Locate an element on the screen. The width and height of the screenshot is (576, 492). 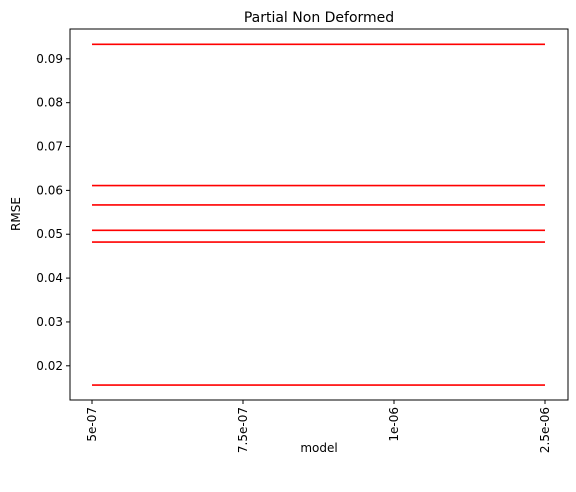
y-tick-label: 0.09 is located at coordinates (49, 59).